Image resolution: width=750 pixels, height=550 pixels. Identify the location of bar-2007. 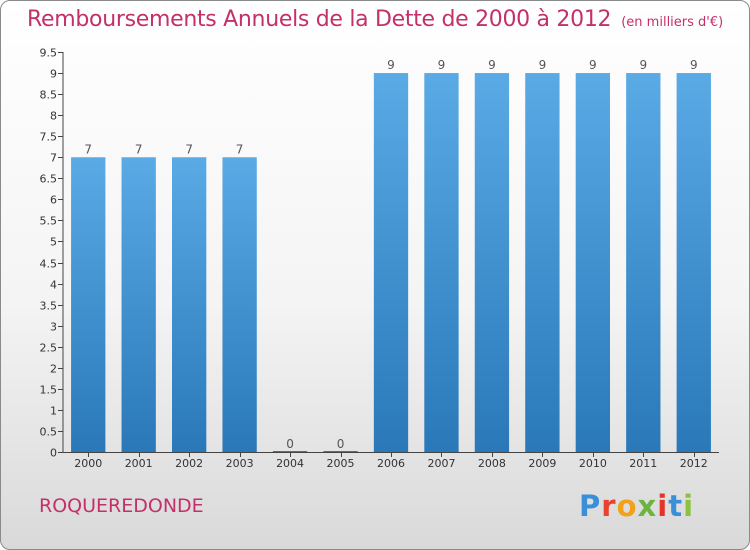
(441, 262).